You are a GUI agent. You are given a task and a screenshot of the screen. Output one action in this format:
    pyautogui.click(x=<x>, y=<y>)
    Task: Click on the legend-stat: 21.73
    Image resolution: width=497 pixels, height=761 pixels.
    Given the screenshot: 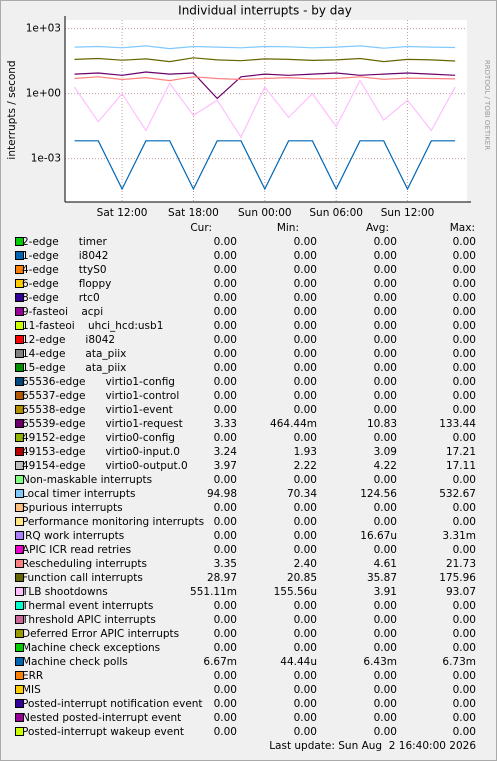 What is the action you would take?
    pyautogui.click(x=461, y=564)
    